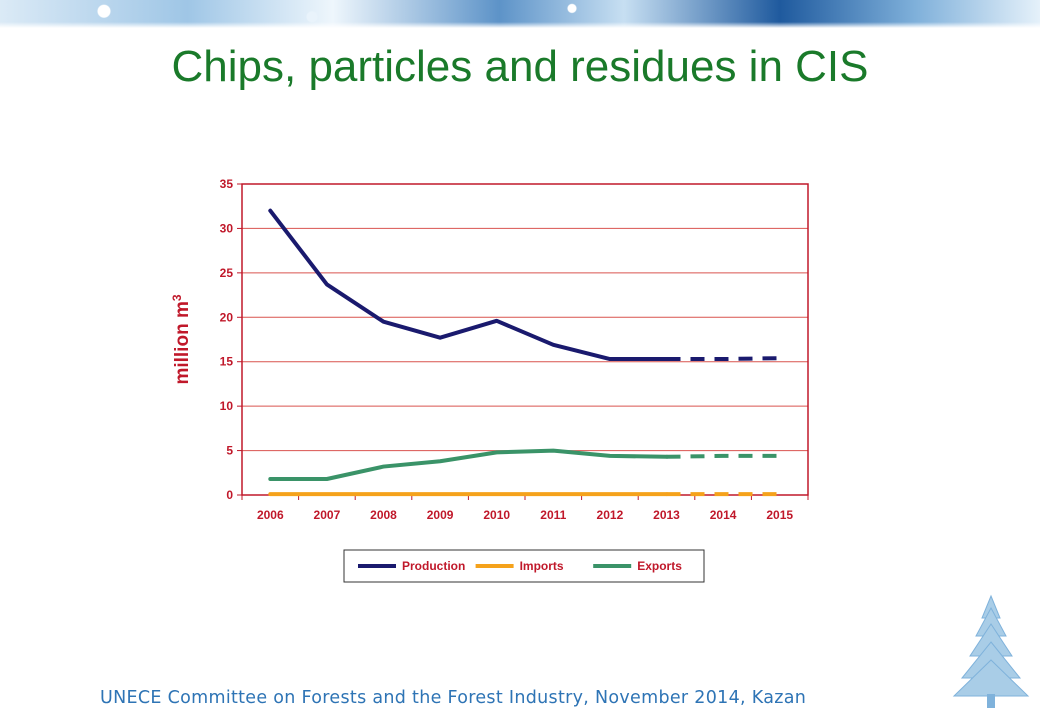  Describe the element at coordinates (433, 566) in the screenshot. I see `legend-label: Production` at that location.